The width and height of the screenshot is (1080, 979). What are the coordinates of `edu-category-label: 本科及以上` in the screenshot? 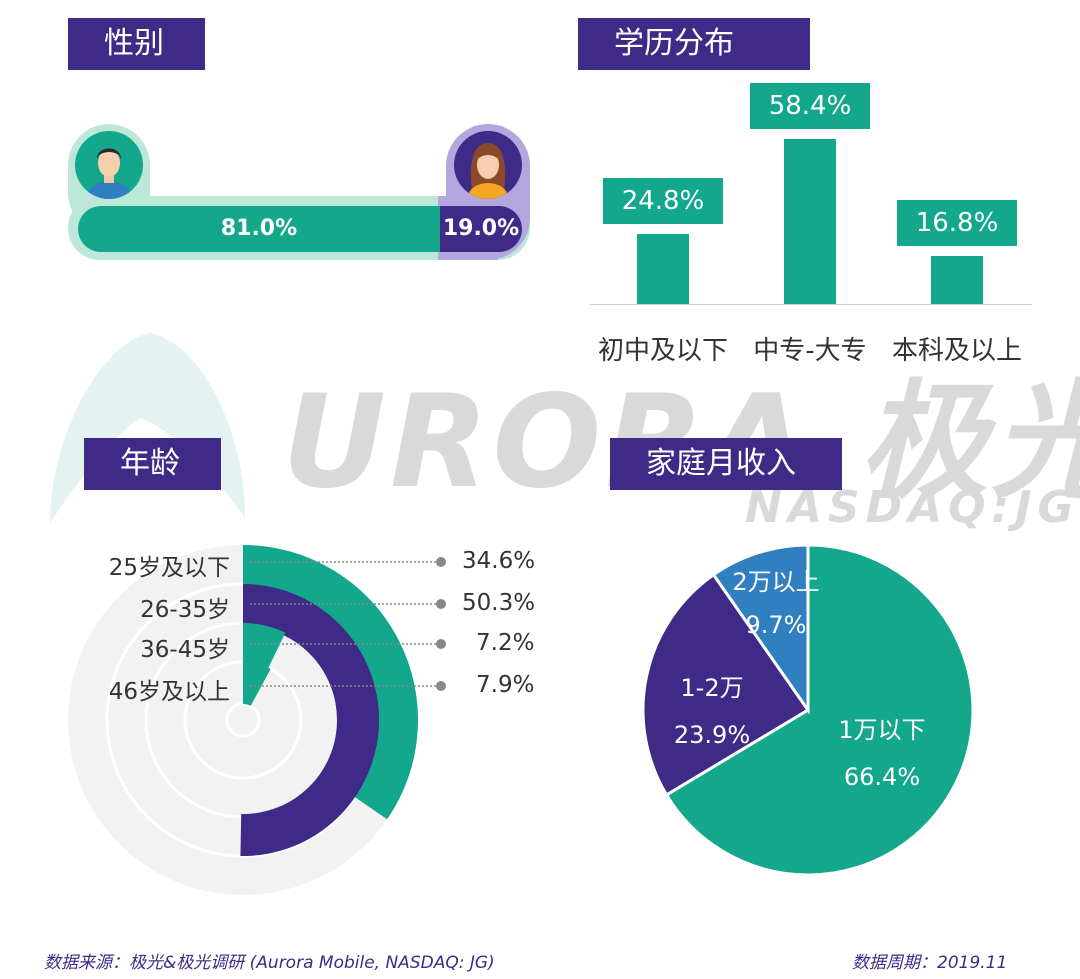 It's located at (956, 351).